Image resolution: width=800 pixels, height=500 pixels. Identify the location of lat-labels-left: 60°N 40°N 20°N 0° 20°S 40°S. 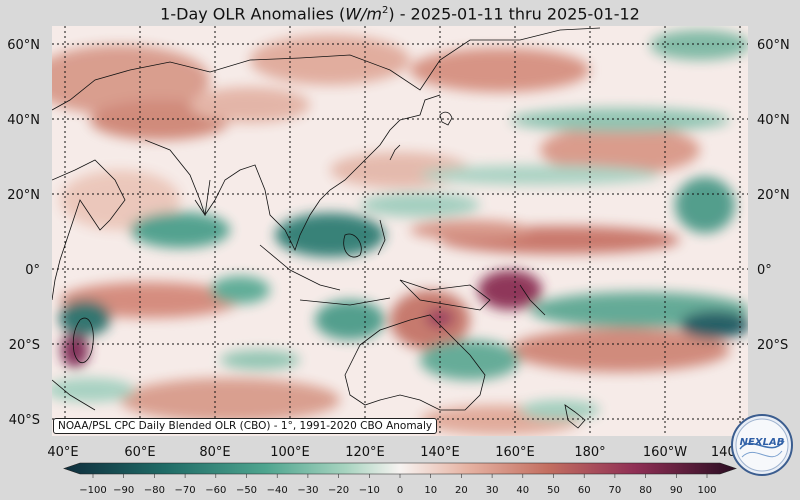
(23, 233).